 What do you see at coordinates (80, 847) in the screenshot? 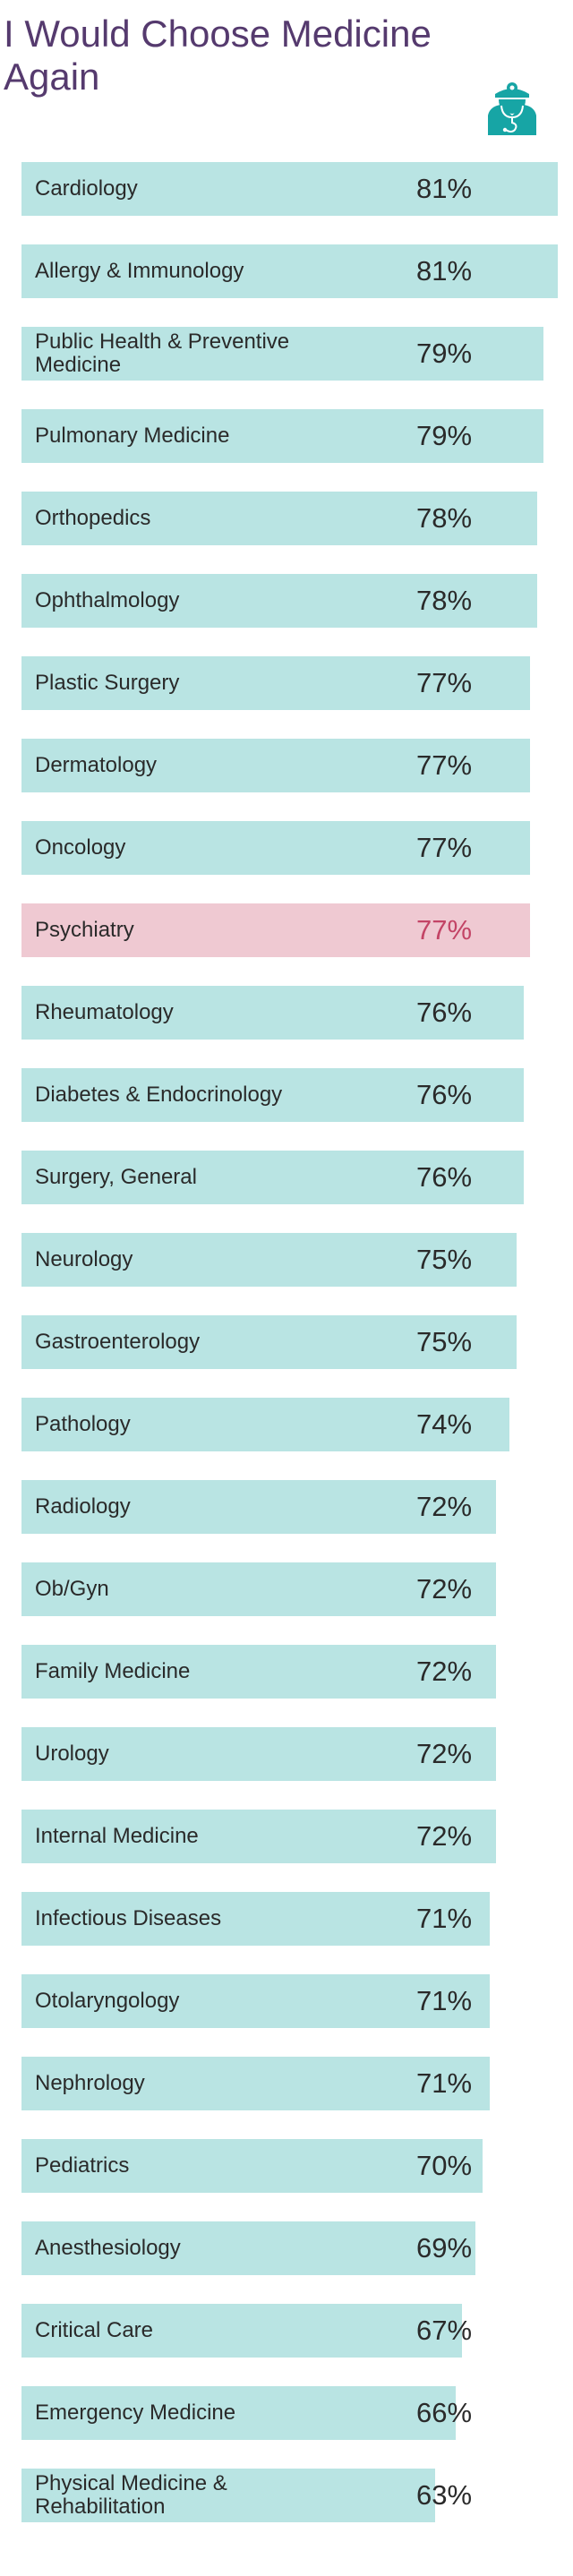
I see `bar-label: Oncology` at bounding box center [80, 847].